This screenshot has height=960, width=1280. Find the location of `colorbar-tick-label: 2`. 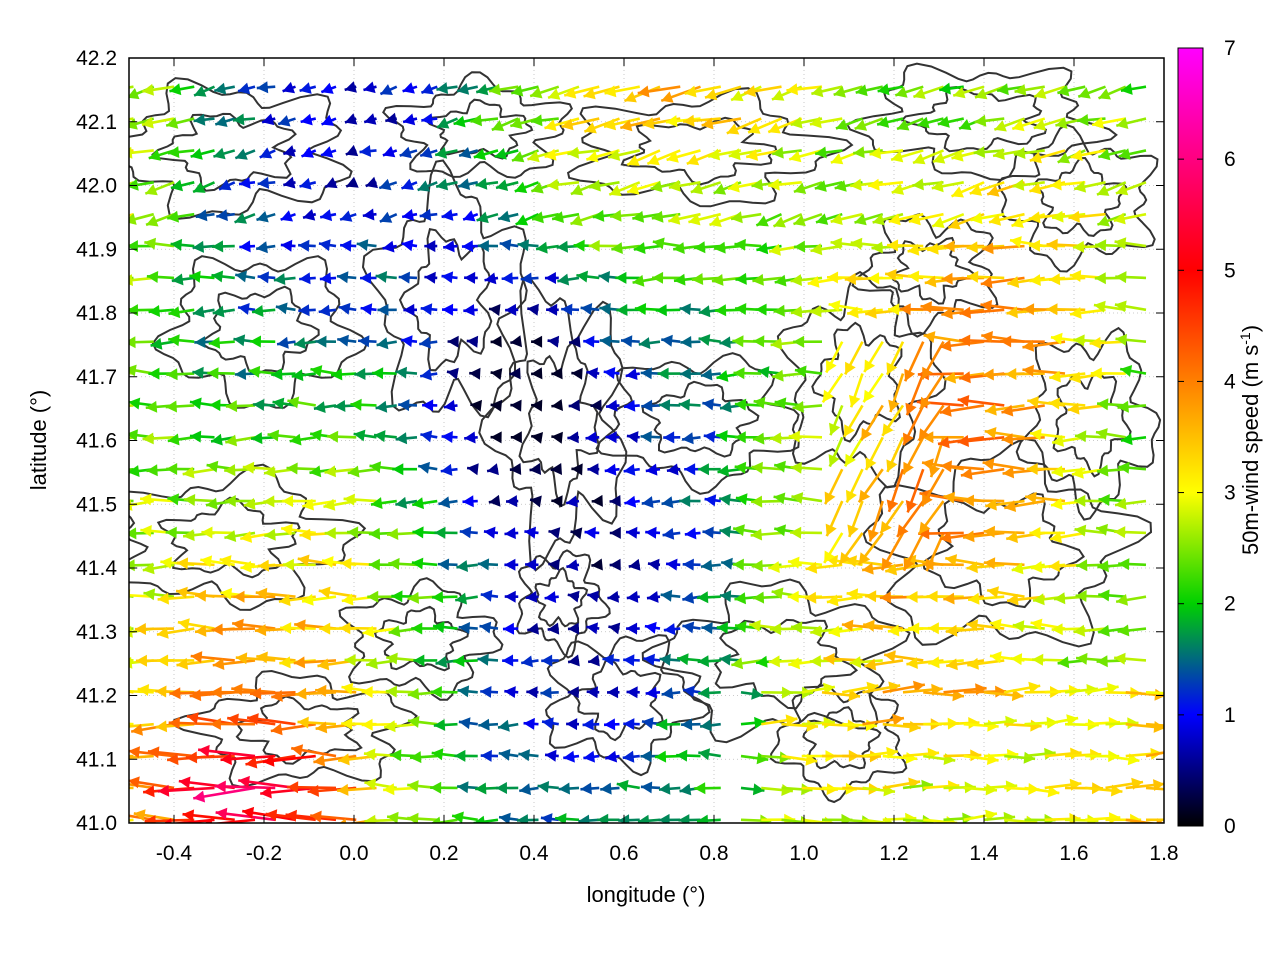

colorbar-tick-label: 2 is located at coordinates (1230, 604).